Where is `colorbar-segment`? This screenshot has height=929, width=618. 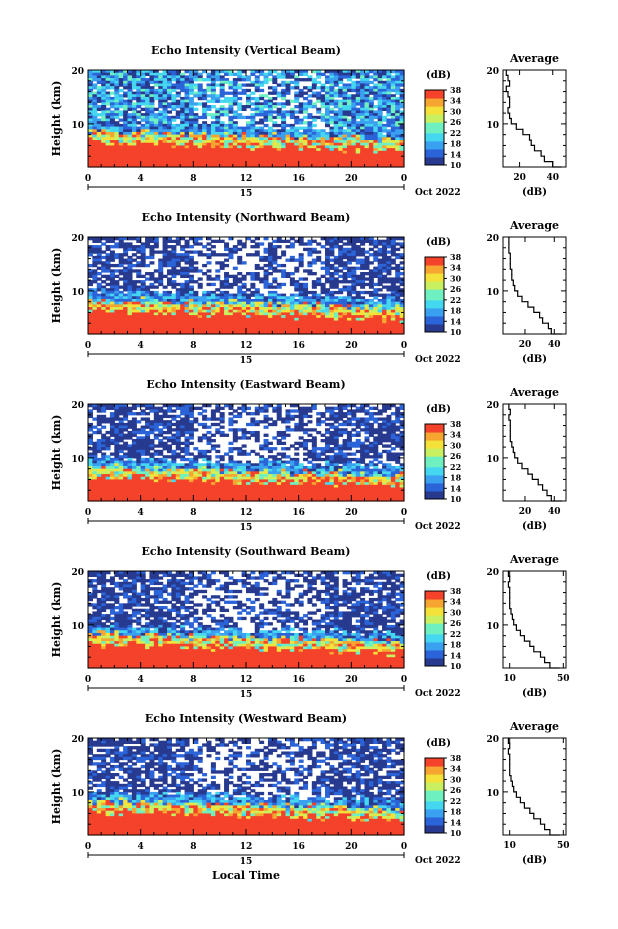 colorbar-segment is located at coordinates (434, 317).